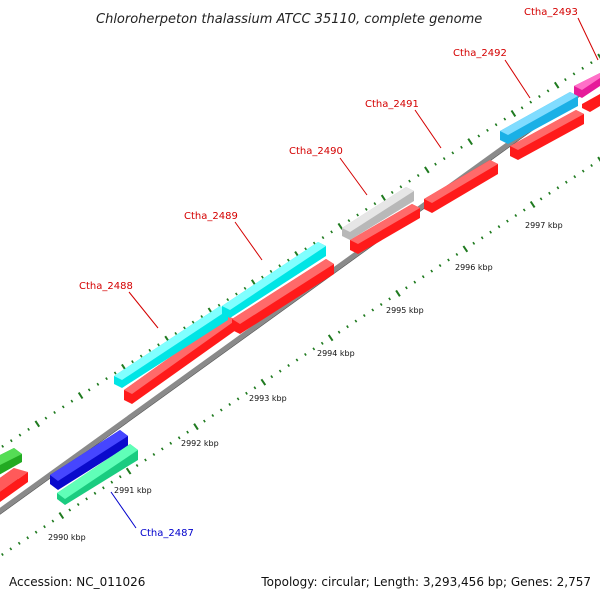 The height and width of the screenshot is (600, 600). What do you see at coordinates (211, 216) in the screenshot?
I see `gene-label: Ctha_2489` at bounding box center [211, 216].